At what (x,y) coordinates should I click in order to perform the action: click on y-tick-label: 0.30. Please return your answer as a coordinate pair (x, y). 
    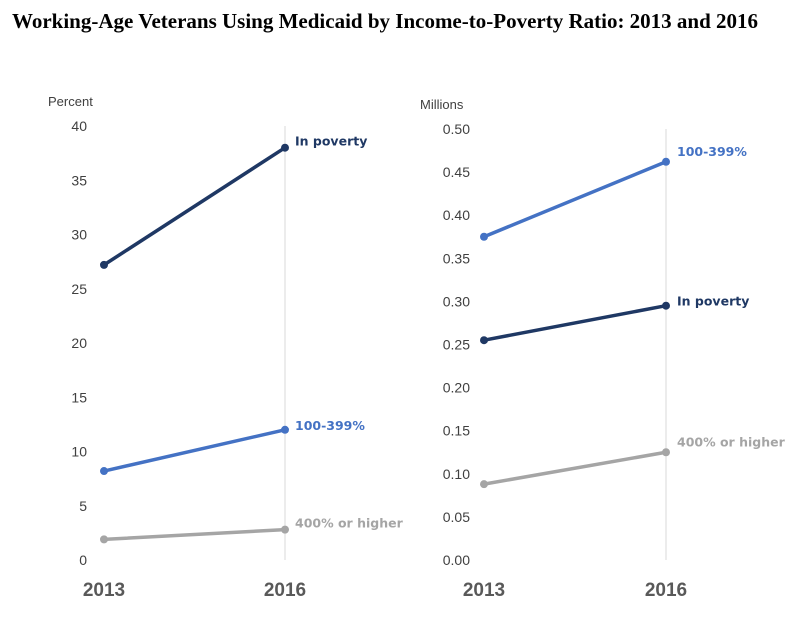
    Looking at the image, I should click on (456, 301).